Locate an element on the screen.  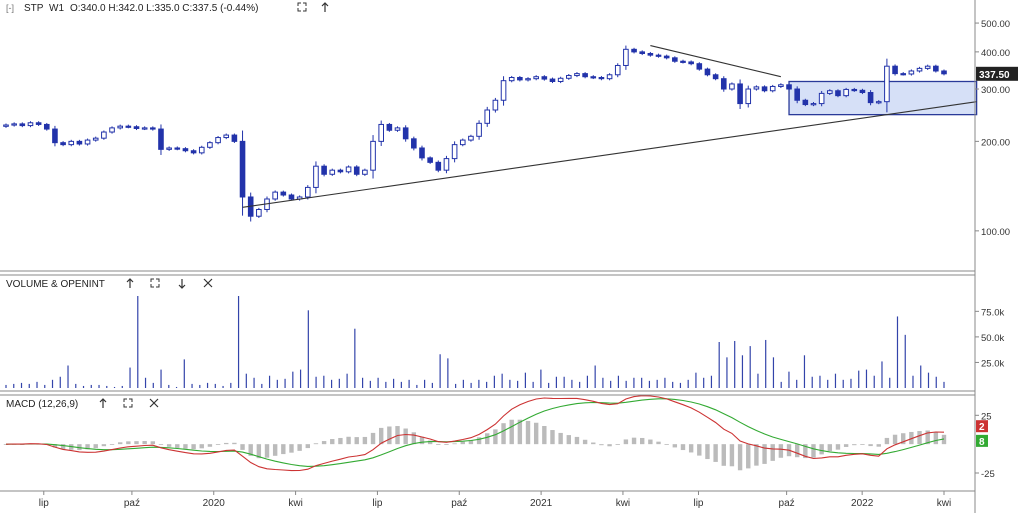
arrow-down-icon is located at coordinates (182, 284).